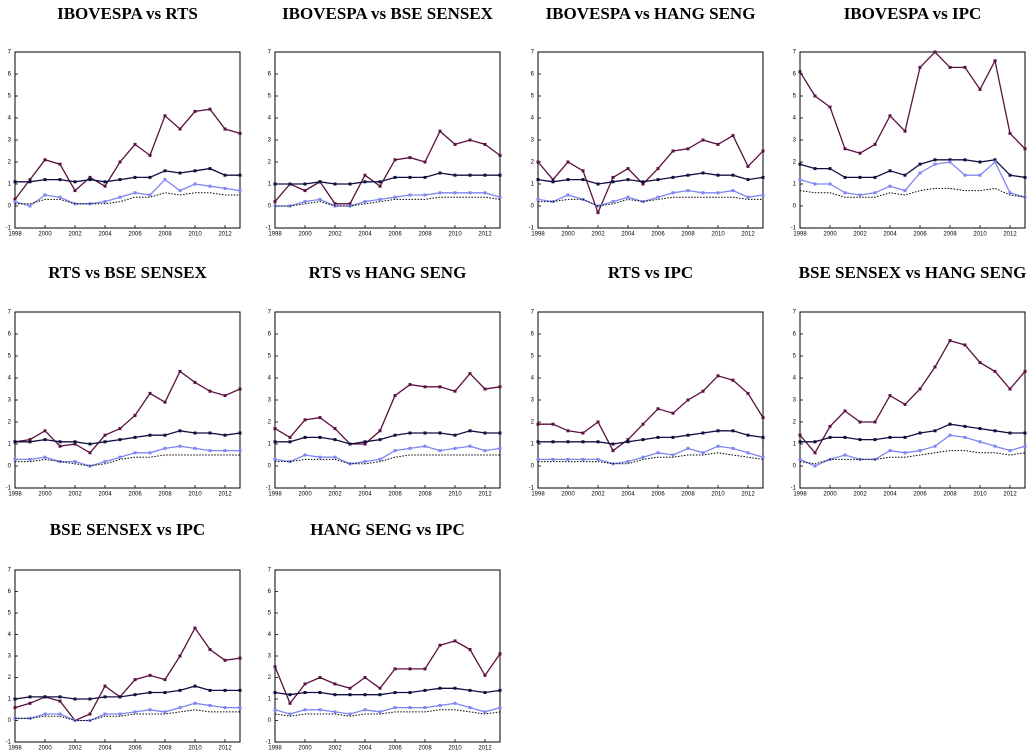 This screenshot has height=753, width=1032. What do you see at coordinates (10, 163) in the screenshot?
I see `y-tick-label: 2` at bounding box center [10, 163].